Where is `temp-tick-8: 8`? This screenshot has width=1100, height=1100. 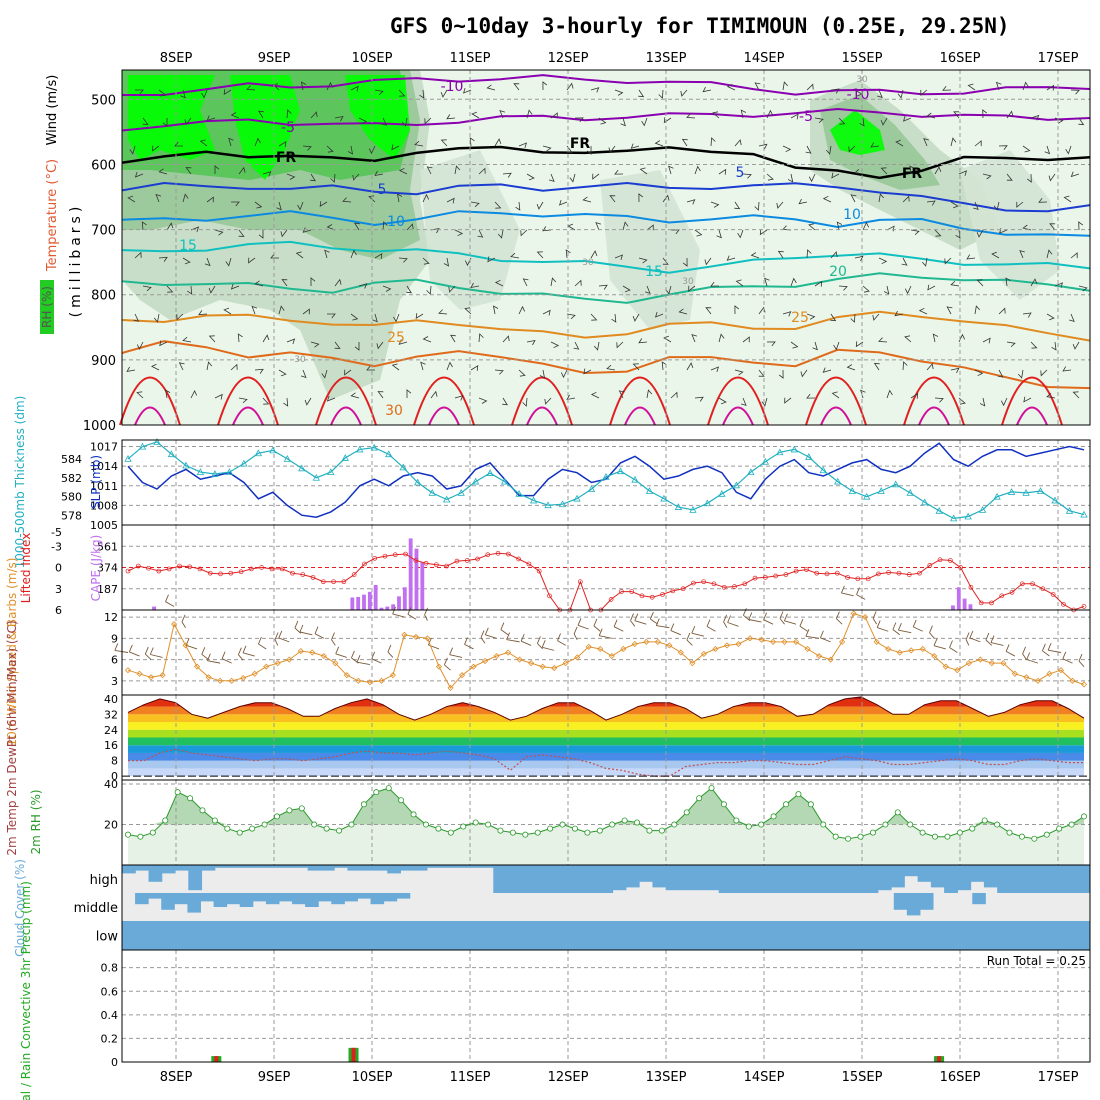 temp-tick-8: 8 is located at coordinates (114, 761).